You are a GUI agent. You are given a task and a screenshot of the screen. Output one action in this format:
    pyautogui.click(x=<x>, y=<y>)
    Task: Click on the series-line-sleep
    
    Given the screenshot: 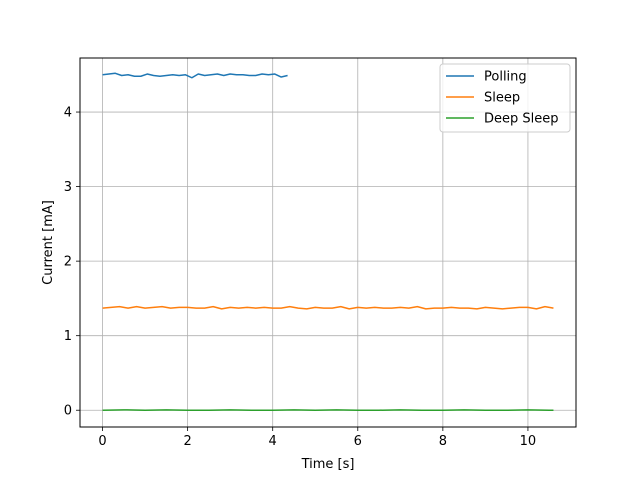 What is the action you would take?
    pyautogui.click(x=328, y=307)
    